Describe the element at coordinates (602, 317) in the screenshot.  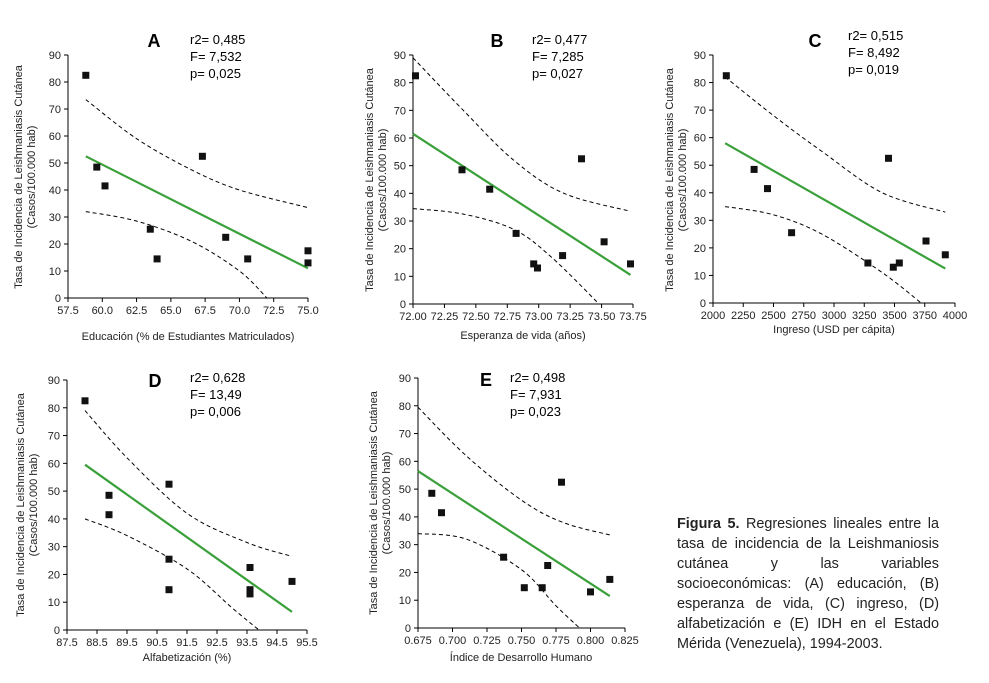
I see `x-tick-label: 73.50` at that location.